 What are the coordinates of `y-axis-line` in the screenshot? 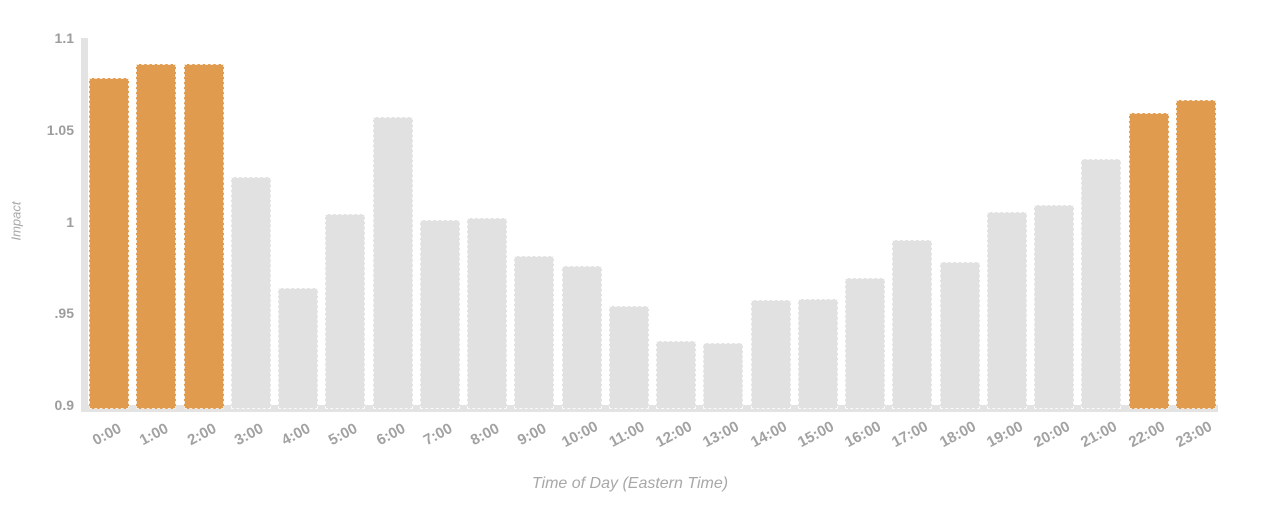 It's located at (84, 225).